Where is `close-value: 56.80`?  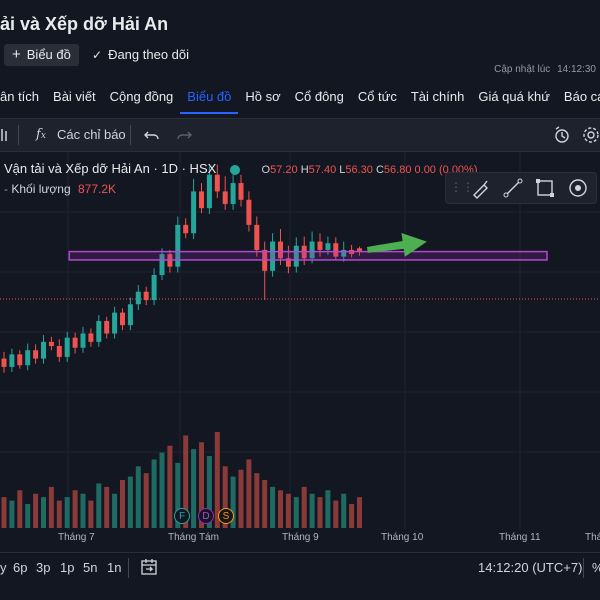
close-value: 56.80 is located at coordinates (397, 170).